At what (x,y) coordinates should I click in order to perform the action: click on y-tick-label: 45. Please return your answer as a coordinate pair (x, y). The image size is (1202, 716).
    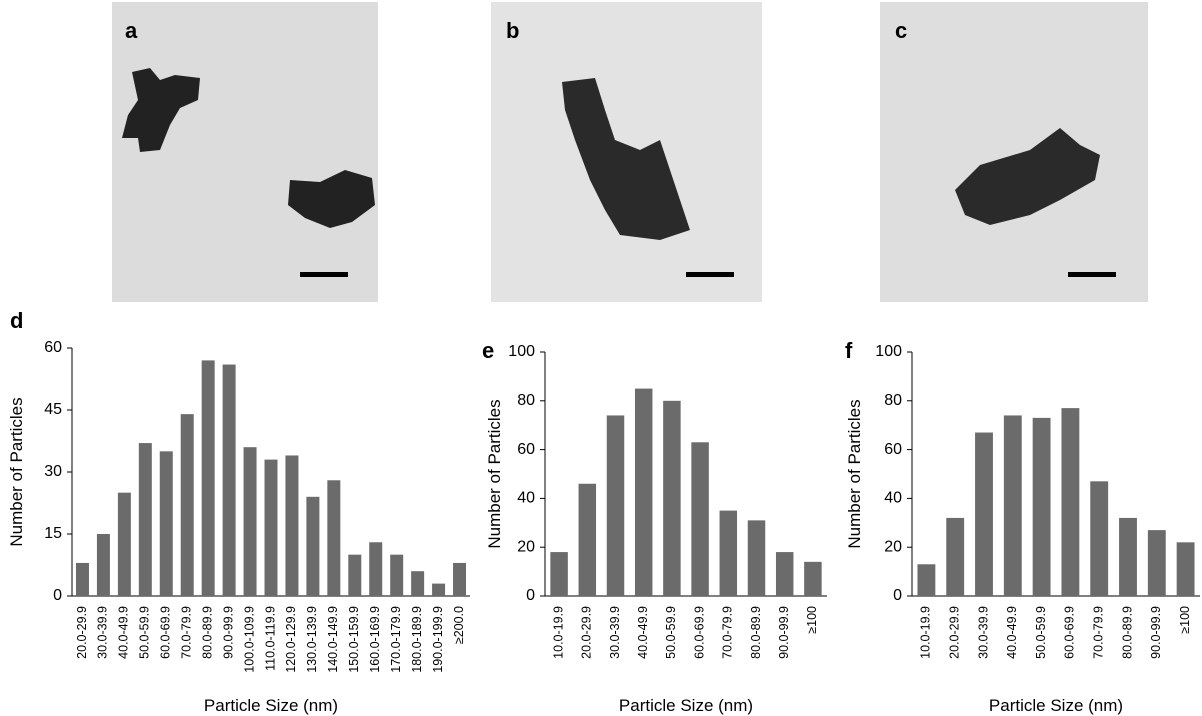
    Looking at the image, I should click on (53, 409).